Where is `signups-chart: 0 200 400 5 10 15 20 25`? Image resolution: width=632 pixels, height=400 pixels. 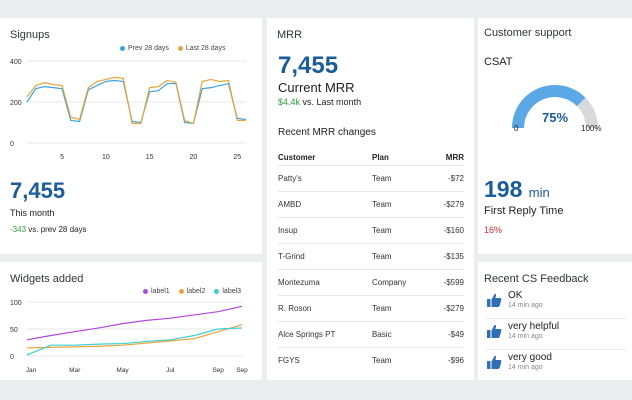 signups-chart: 0 200 400 5 10 15 20 25 is located at coordinates (128, 110).